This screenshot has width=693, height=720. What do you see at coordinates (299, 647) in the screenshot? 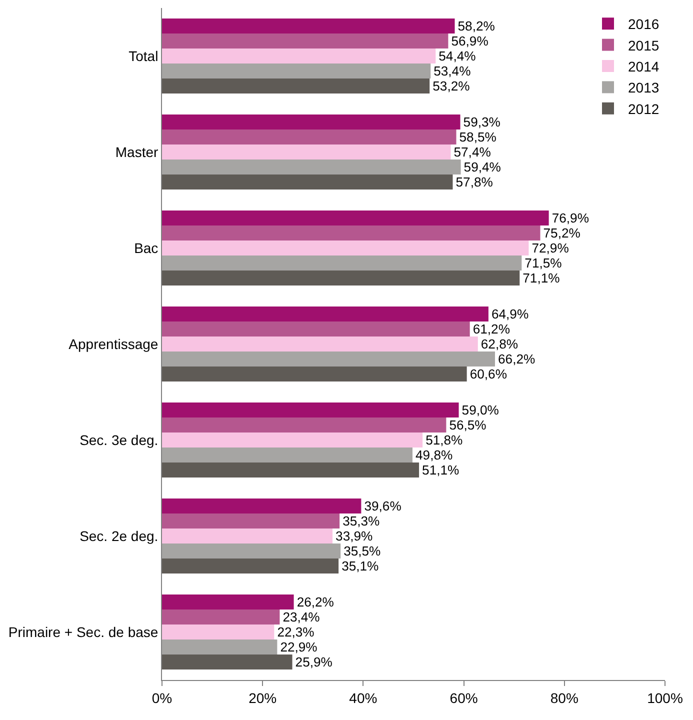
I see `data-label: 22,9%` at bounding box center [299, 647].